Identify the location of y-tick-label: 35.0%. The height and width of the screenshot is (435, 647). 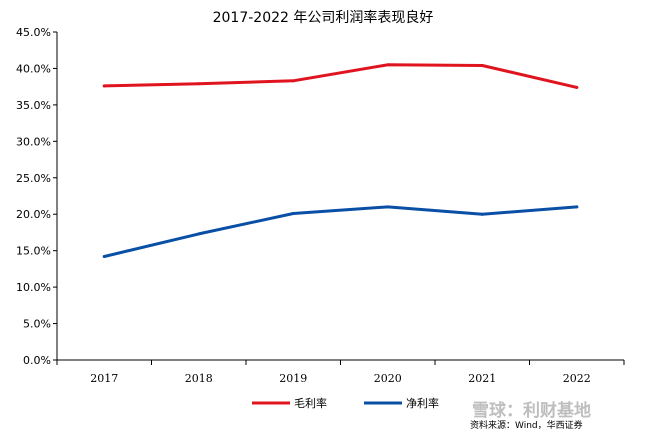
(33, 105).